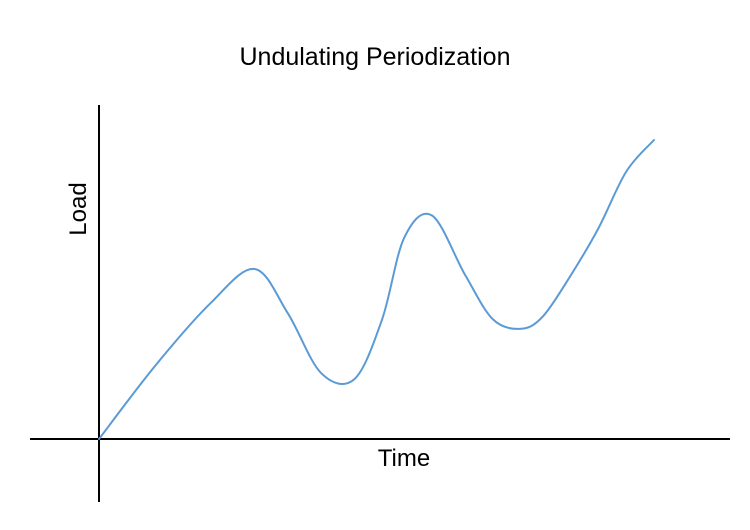 The width and height of the screenshot is (750, 530). Describe the element at coordinates (404, 458) in the screenshot. I see `x-axis-label: Time` at that location.